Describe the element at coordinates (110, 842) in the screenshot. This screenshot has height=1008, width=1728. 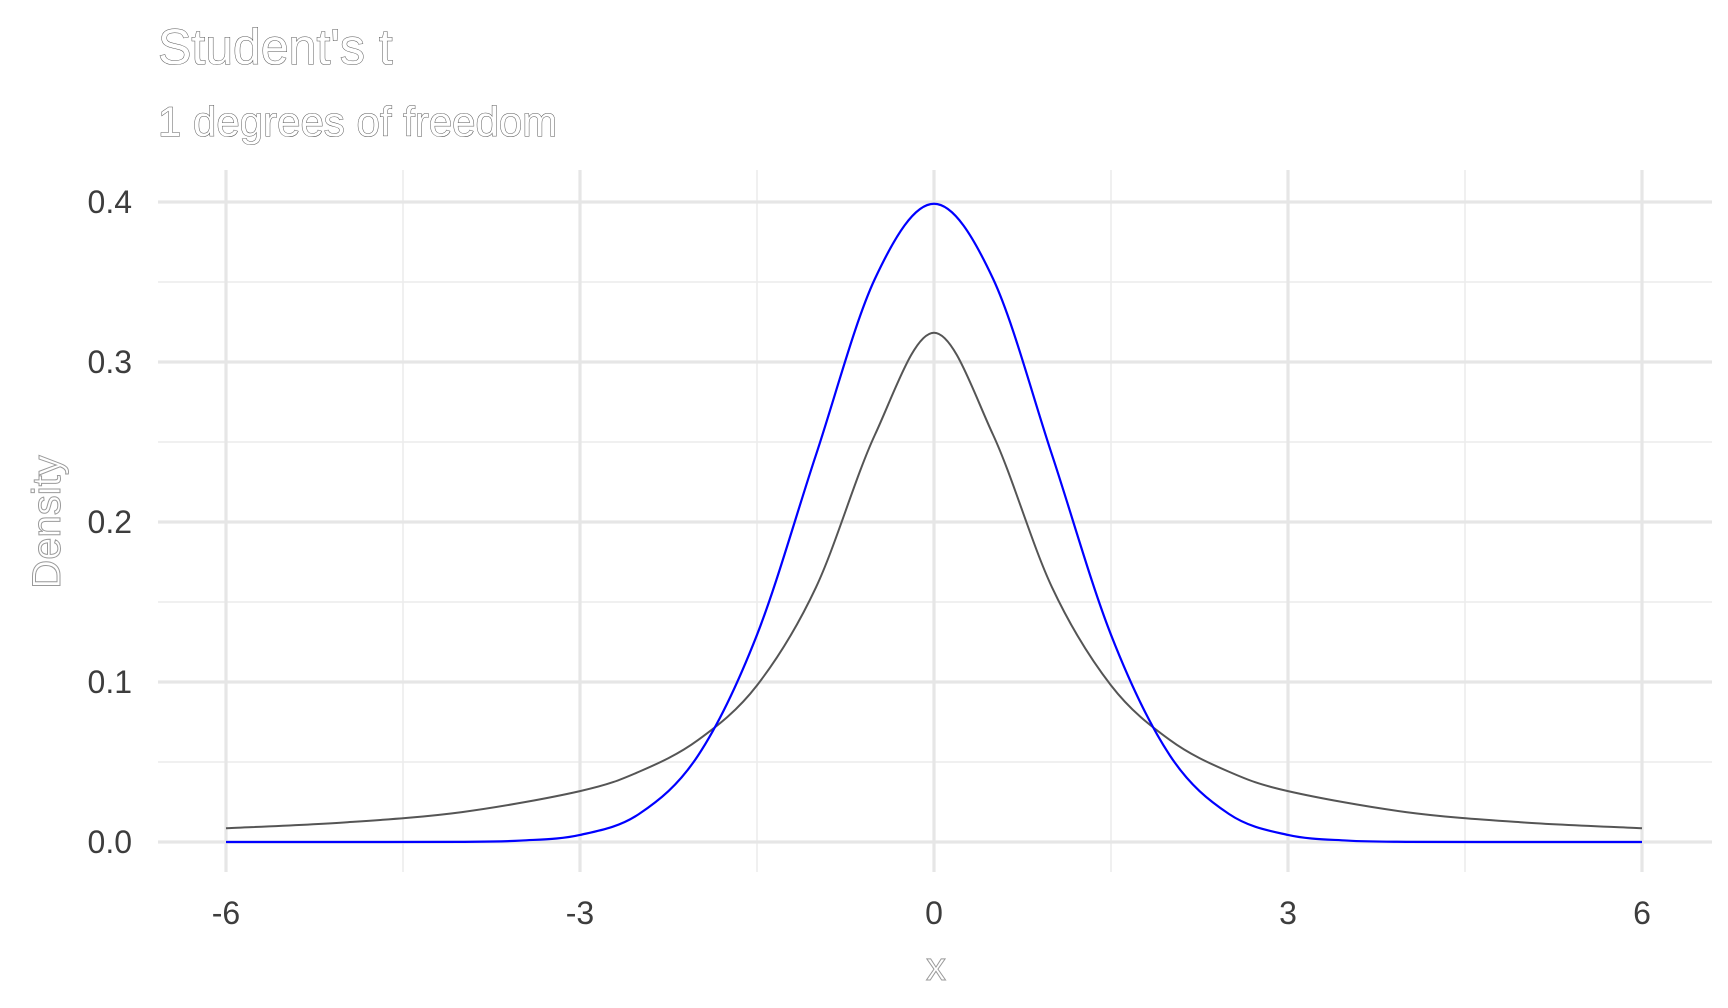
I see `y-tick-label: 0.0` at that location.